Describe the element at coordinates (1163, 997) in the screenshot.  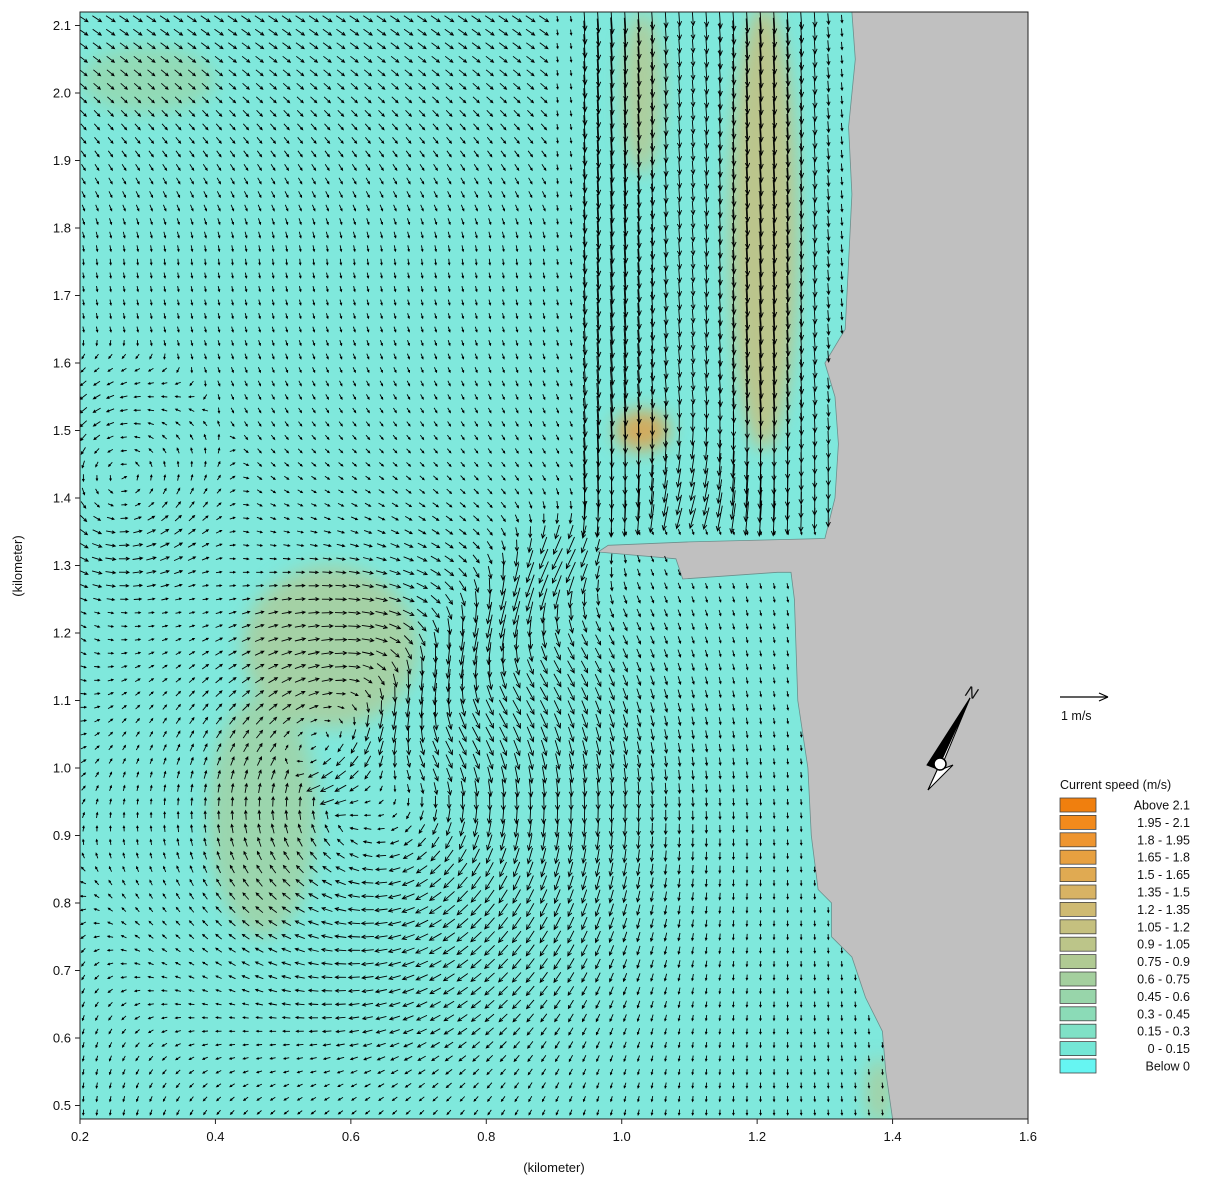
I see `legend-label: 0.45 - 0.6` at that location.